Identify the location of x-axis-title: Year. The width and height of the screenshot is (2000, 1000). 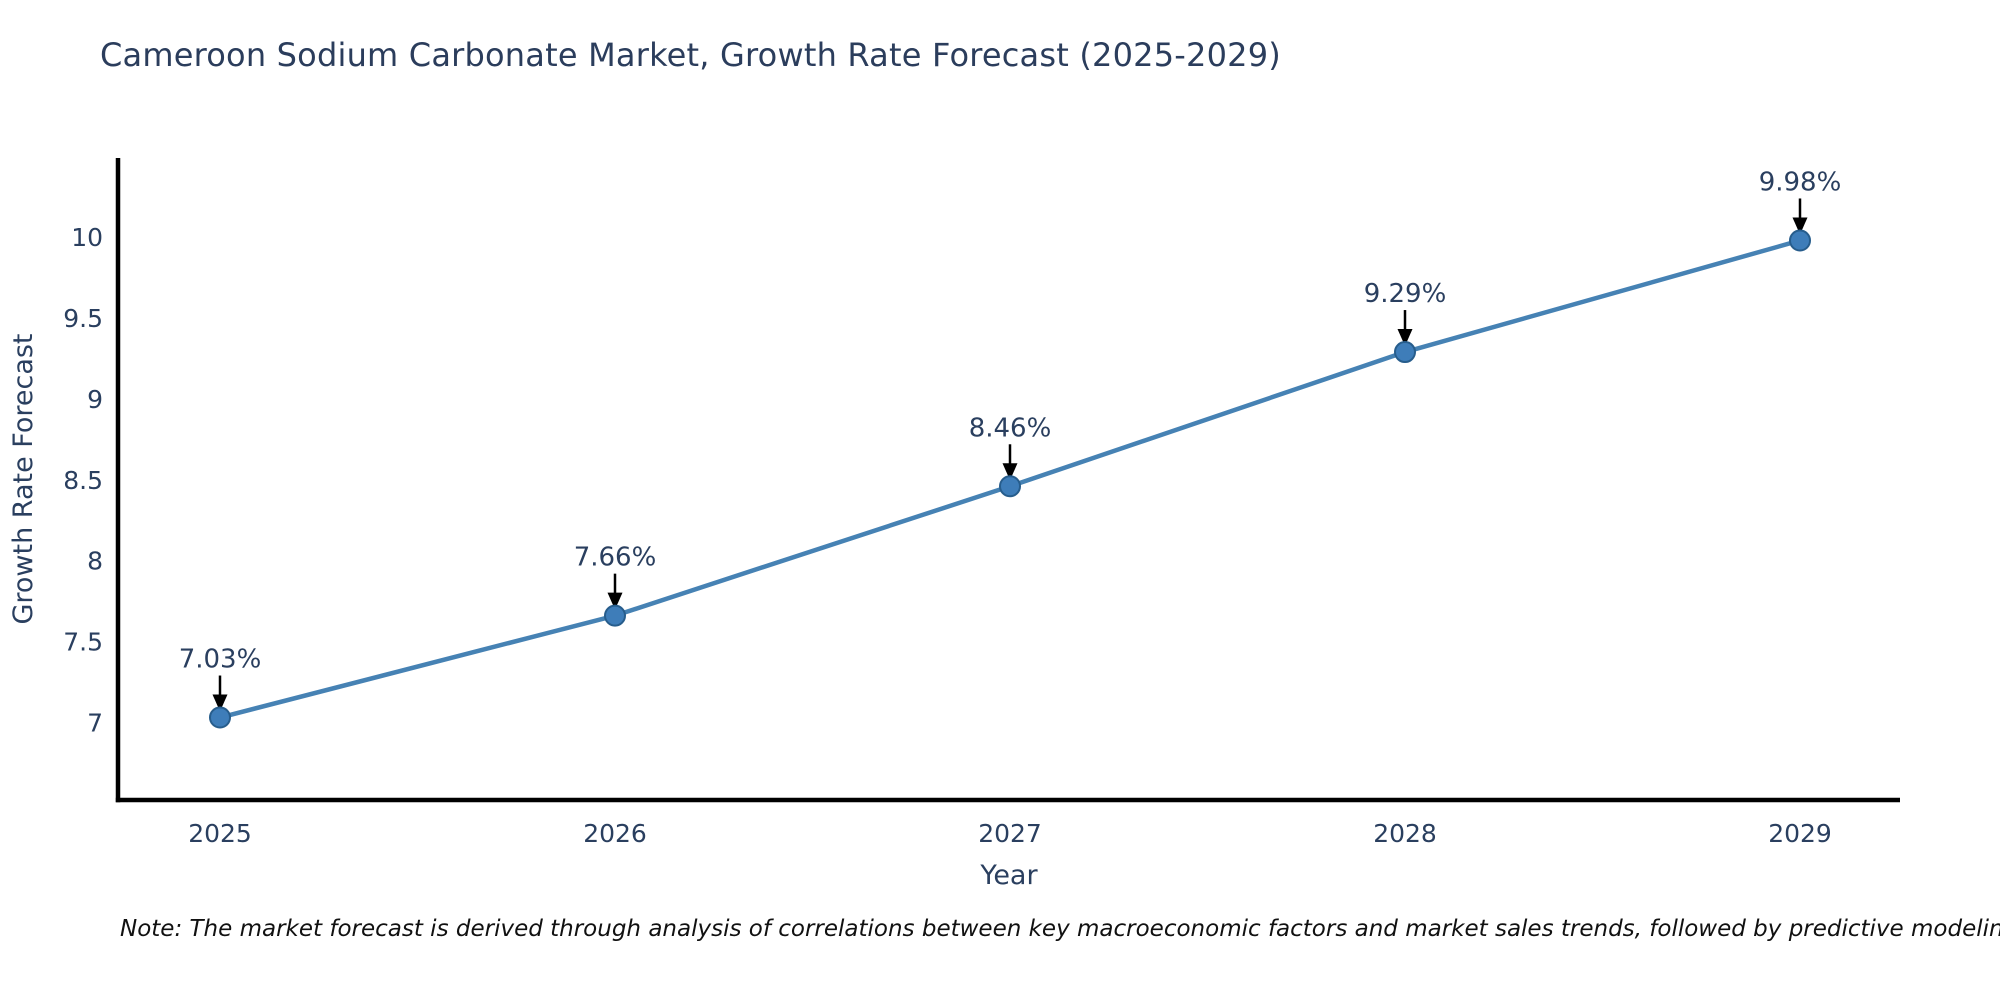
(1008, 875).